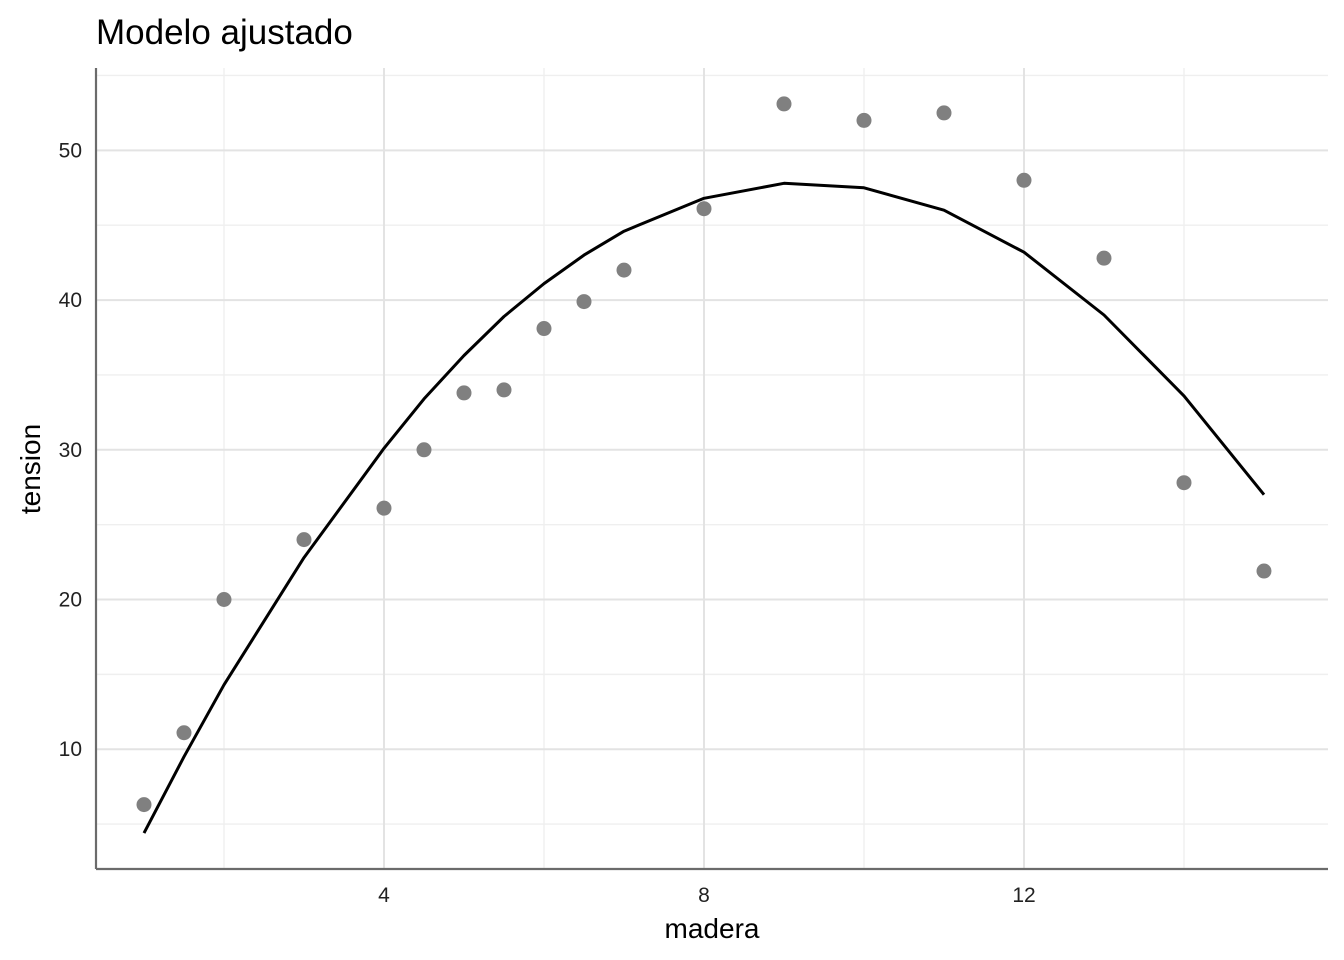 Image resolution: width=1344 pixels, height=960 pixels. I want to click on x-axis-label: madera, so click(712, 928).